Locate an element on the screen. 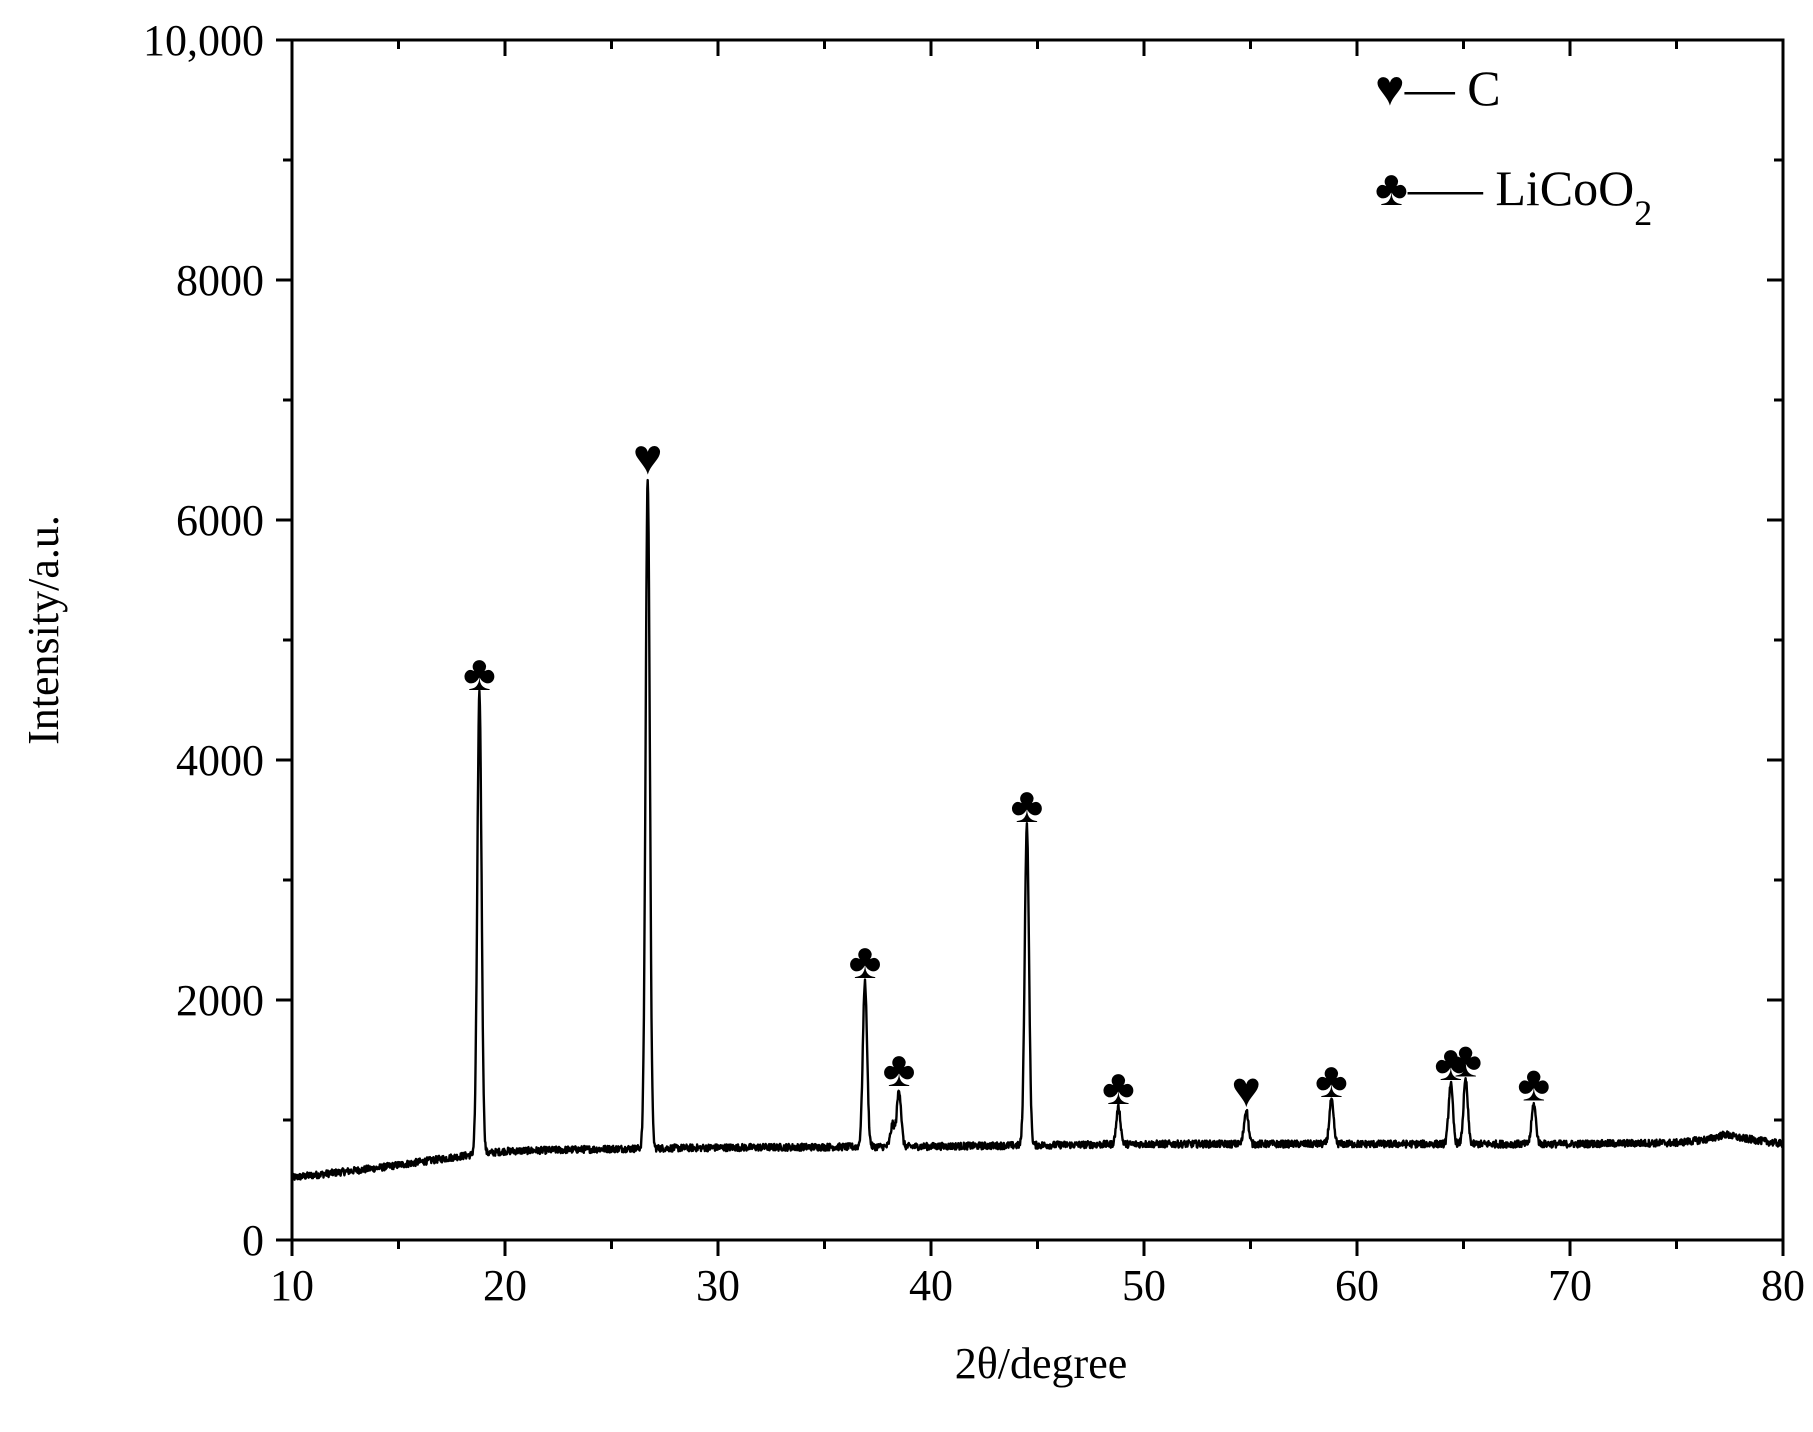 The image size is (1813, 1432). x-tick-label: 20 is located at coordinates (505, 1285).